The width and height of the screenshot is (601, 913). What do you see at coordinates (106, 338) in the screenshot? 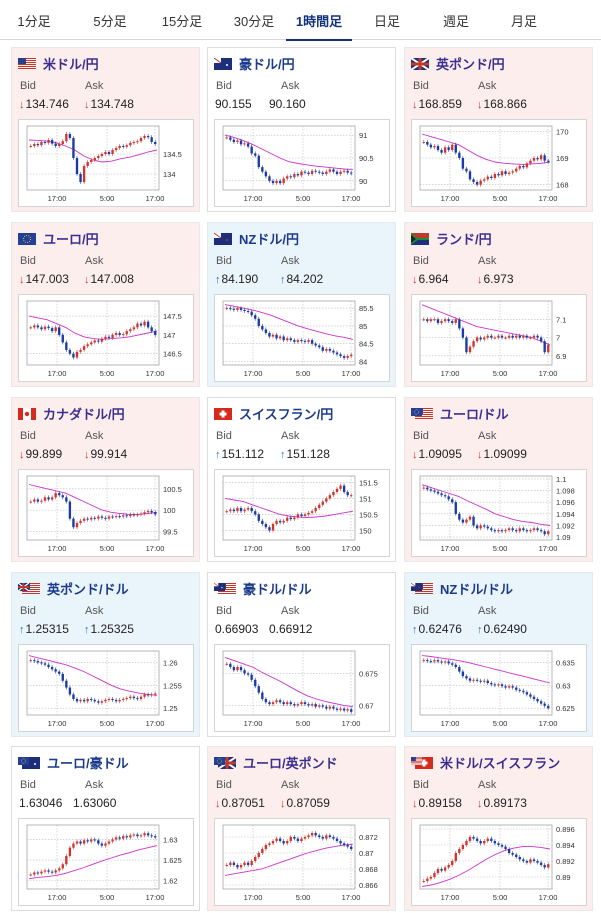
I see `price-chart: 147.5 147 146.5 17:00 5:00 17:00` at bounding box center [106, 338].